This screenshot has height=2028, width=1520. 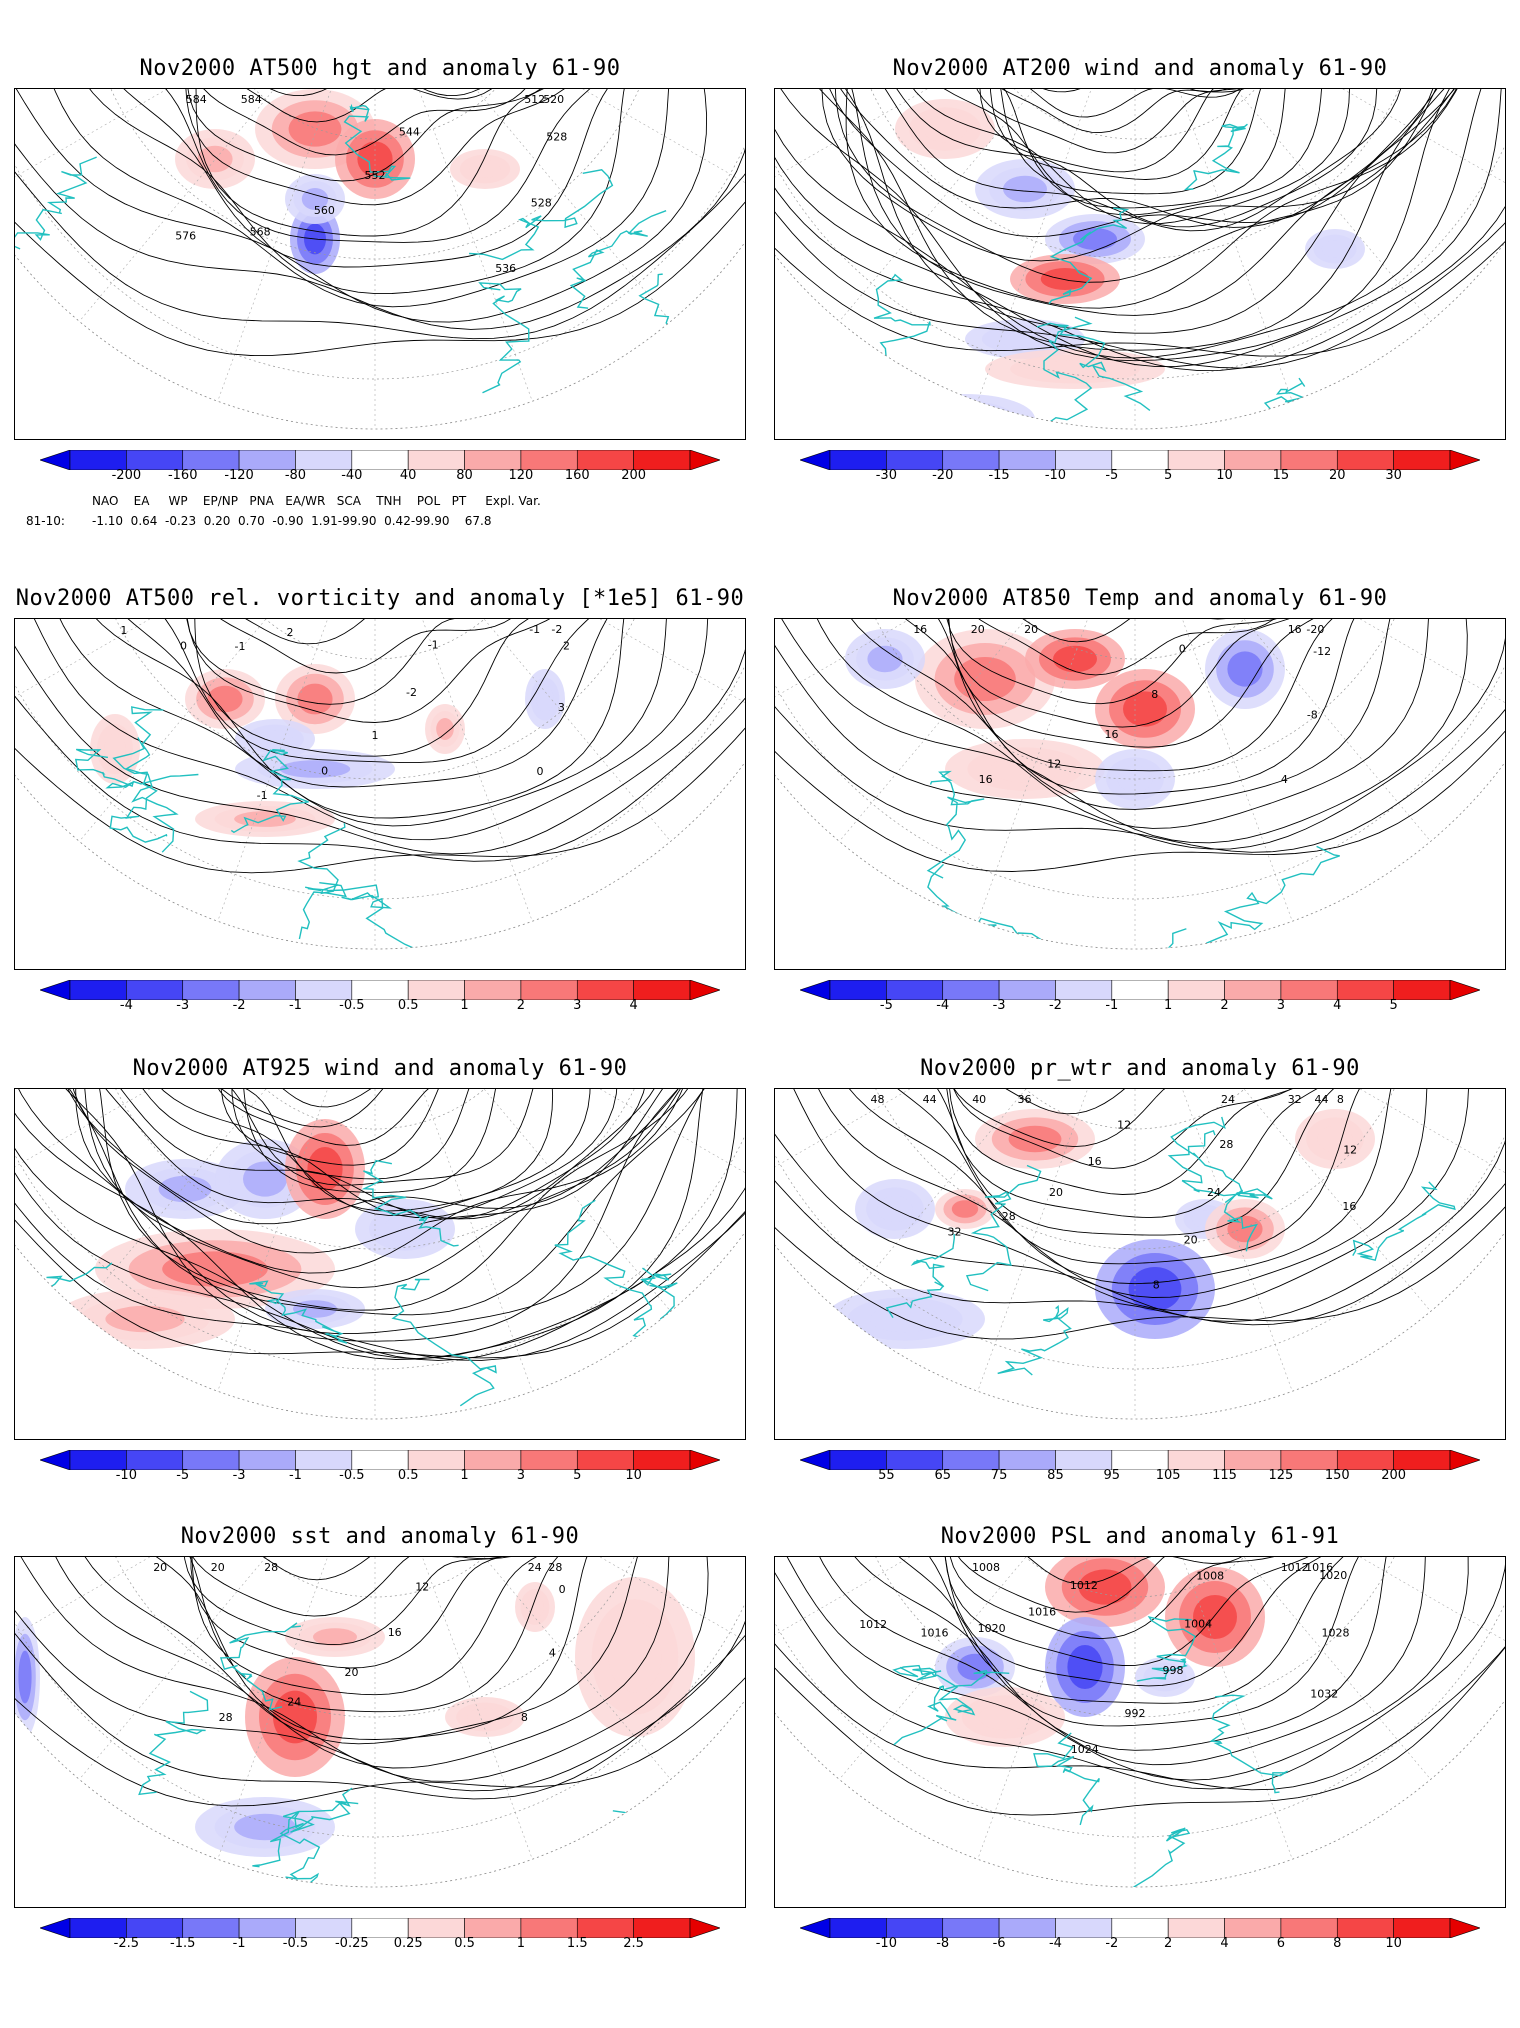 What do you see at coordinates (324, 210) in the screenshot?
I see `contour-label: 560` at bounding box center [324, 210].